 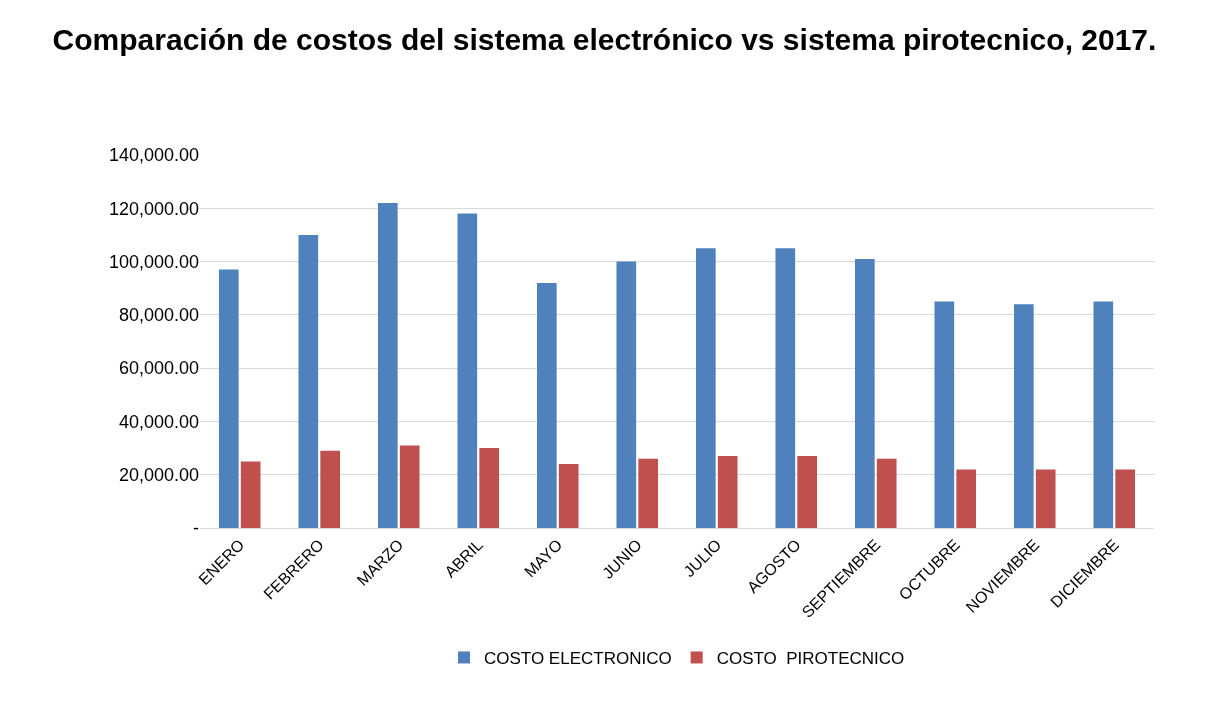 I want to click on y-tick-label: 120,000.00, so click(x=153, y=208).